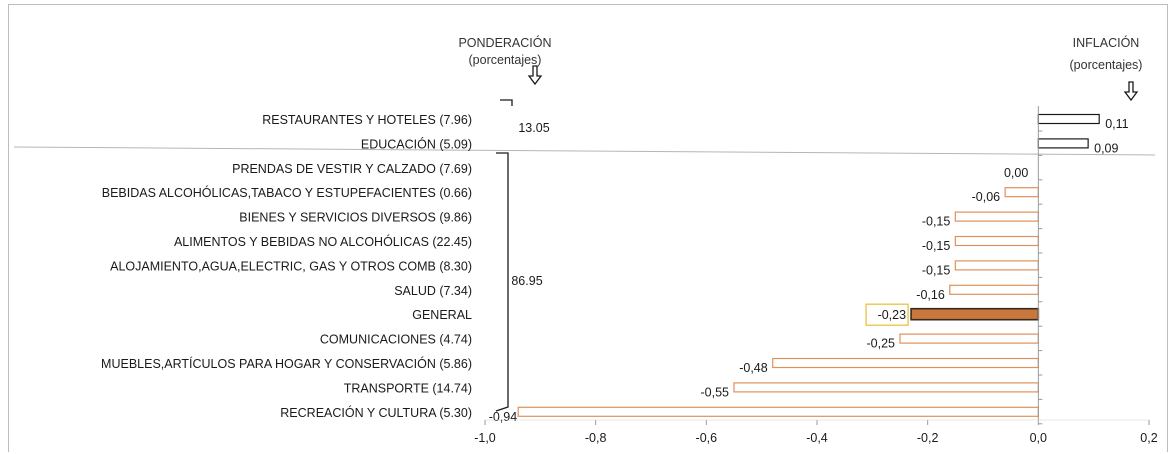  I want to click on value-label: -0,06, so click(986, 197).